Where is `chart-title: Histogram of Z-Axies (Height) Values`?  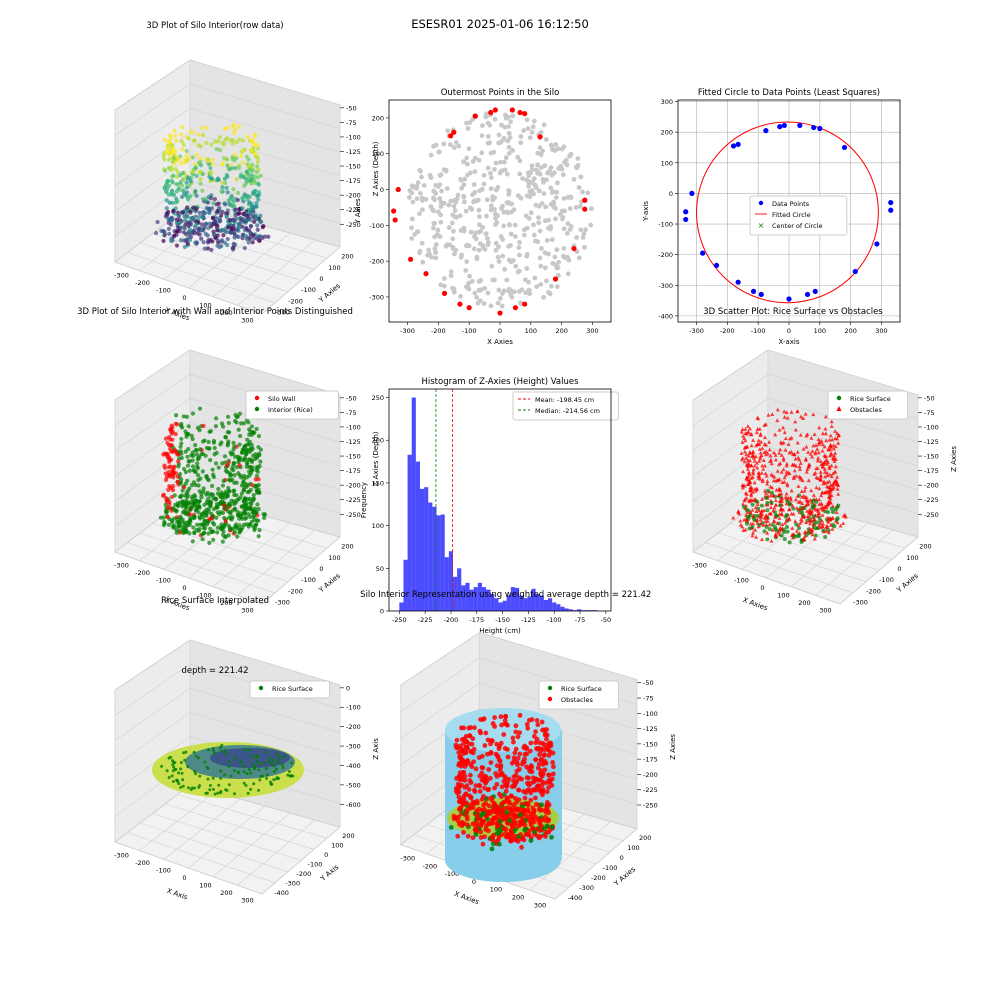 chart-title: Histogram of Z-Axies (Height) Values is located at coordinates (500, 382).